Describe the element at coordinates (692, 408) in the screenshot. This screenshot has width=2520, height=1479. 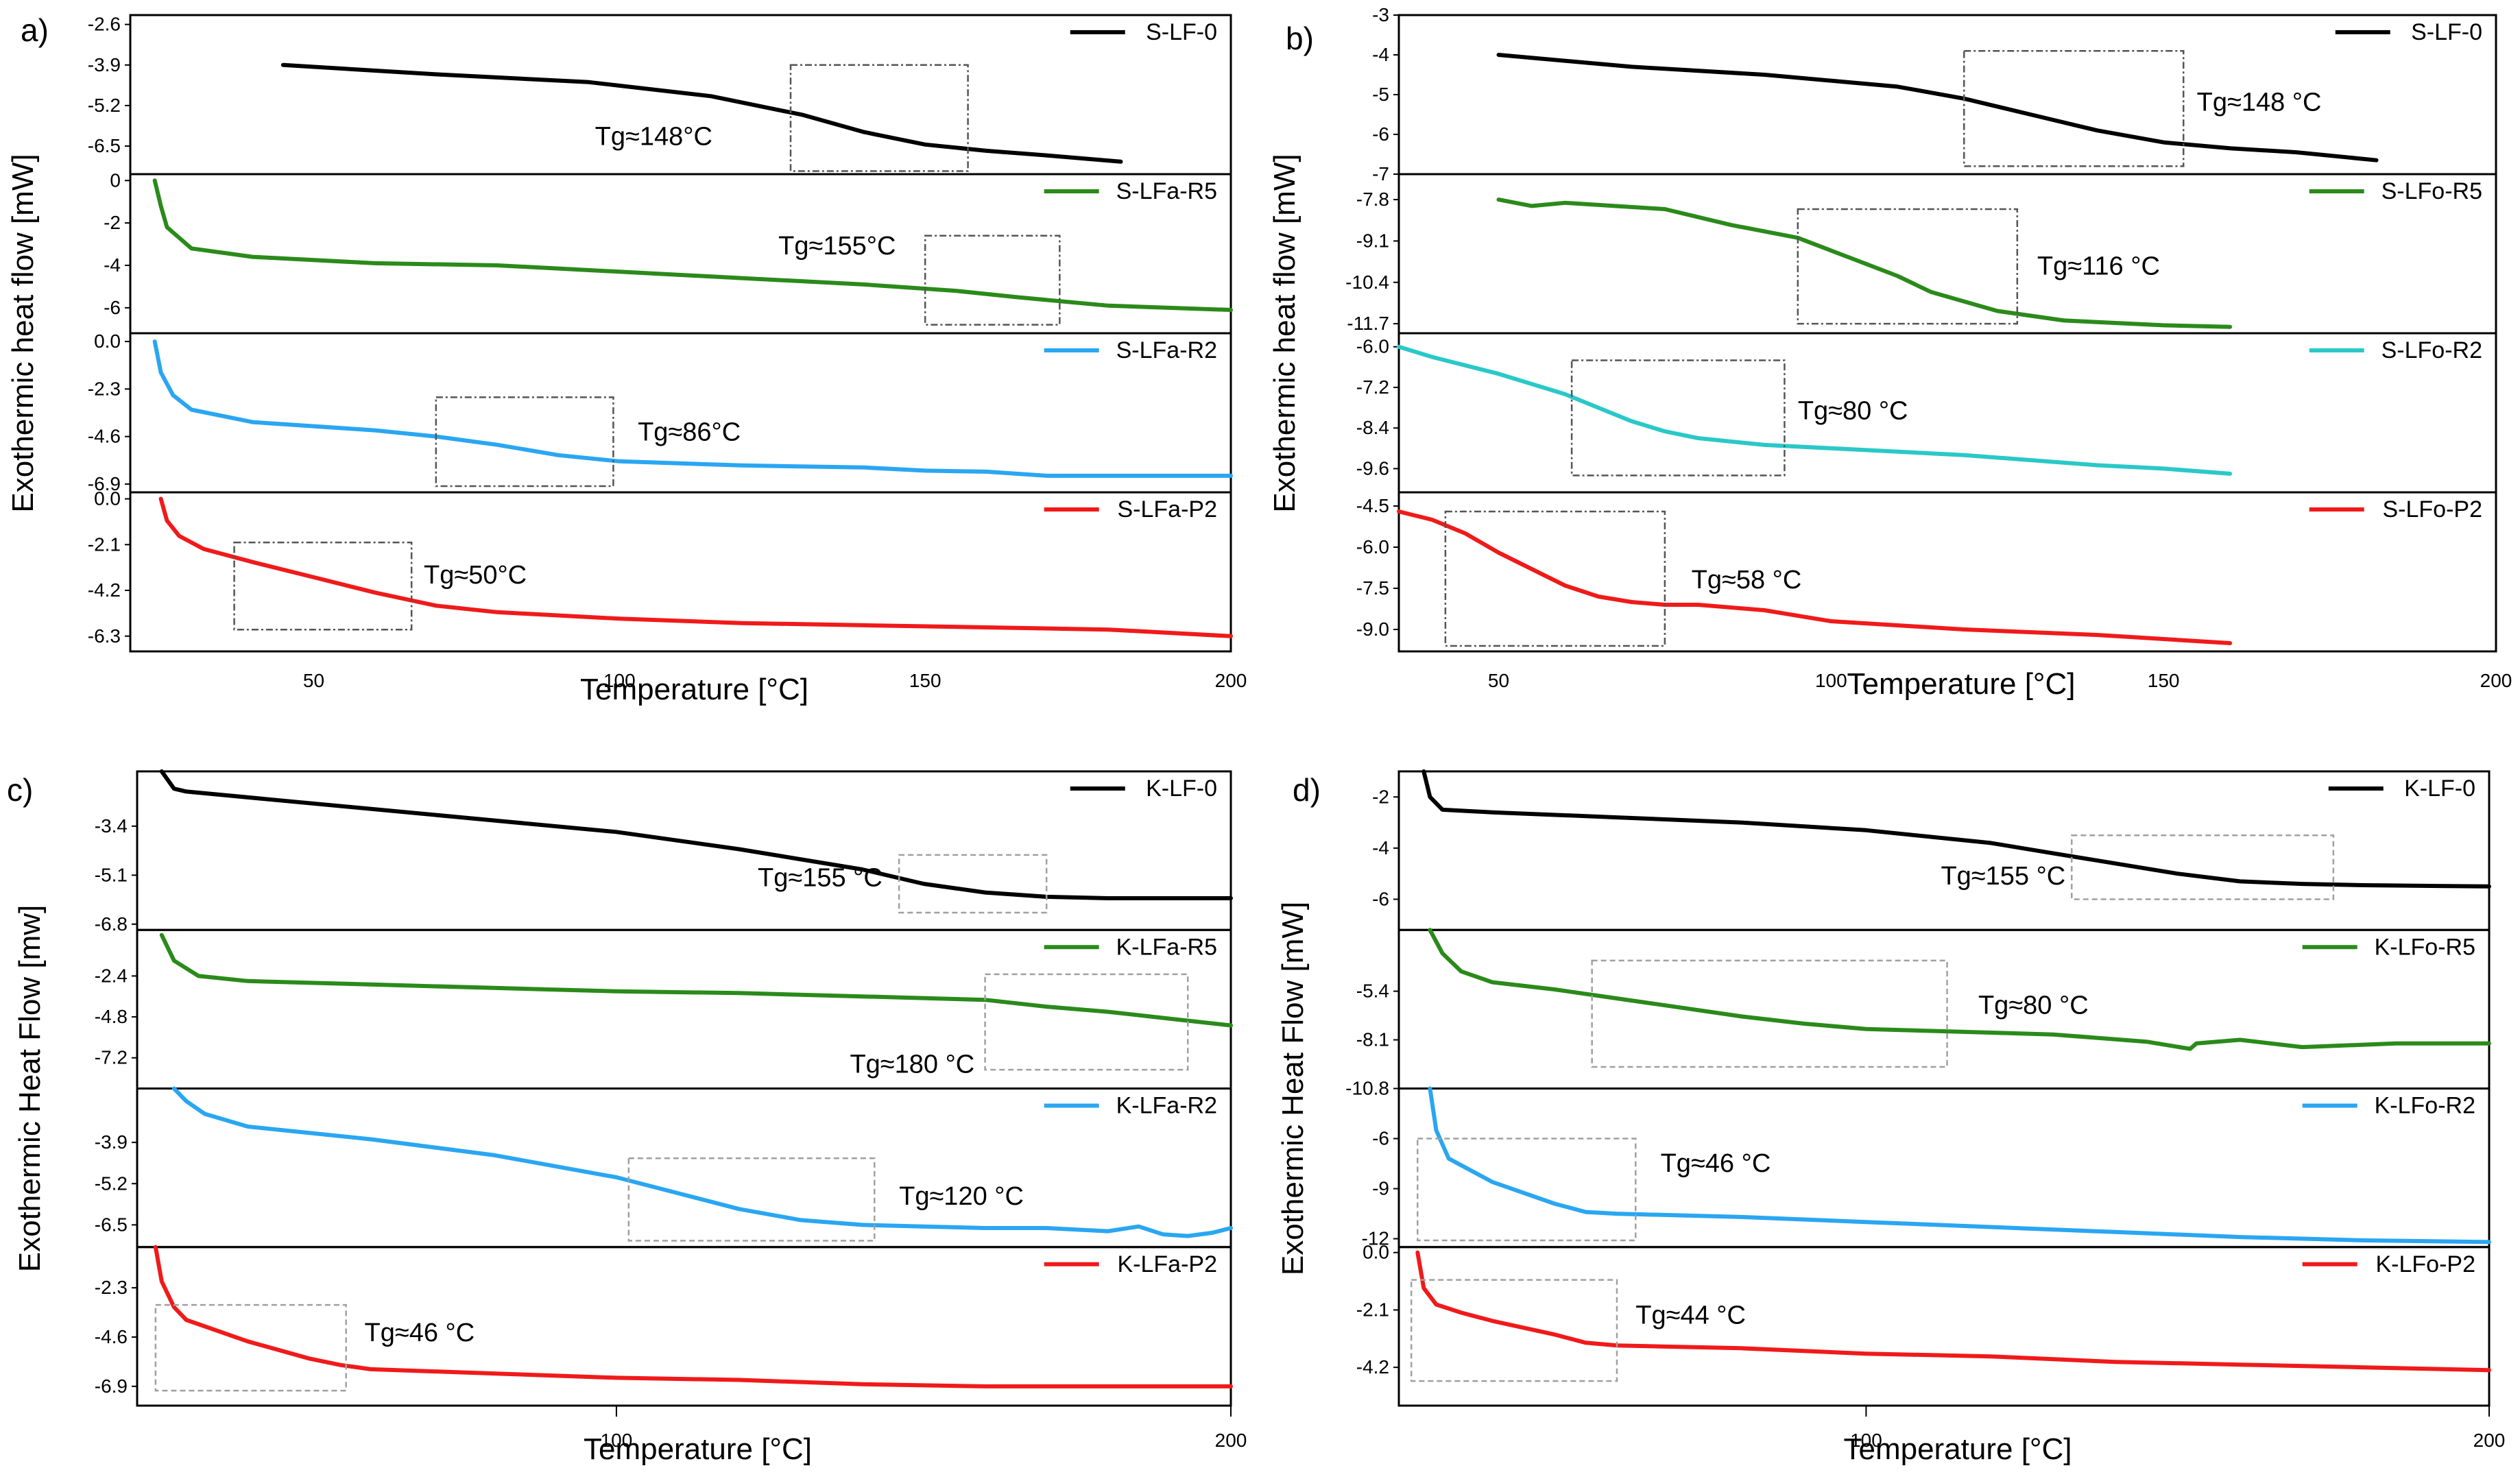
I see `series-line-S-LFa-R2` at that location.